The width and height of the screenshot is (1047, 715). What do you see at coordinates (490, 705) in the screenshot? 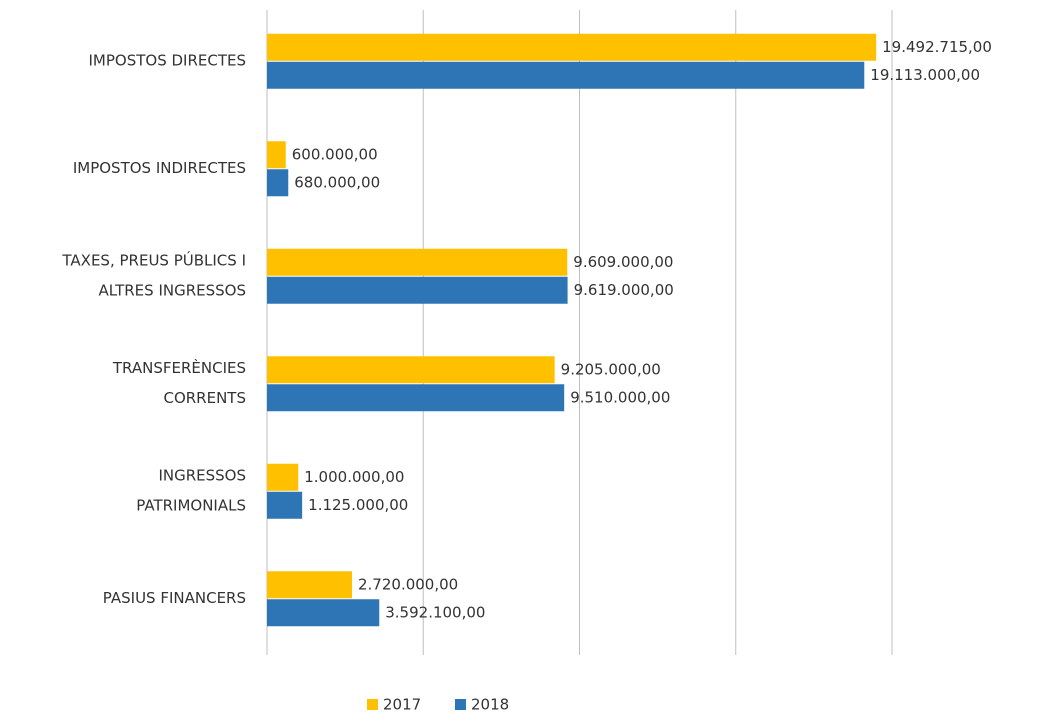
I see `legend-label: 2018` at bounding box center [490, 705].